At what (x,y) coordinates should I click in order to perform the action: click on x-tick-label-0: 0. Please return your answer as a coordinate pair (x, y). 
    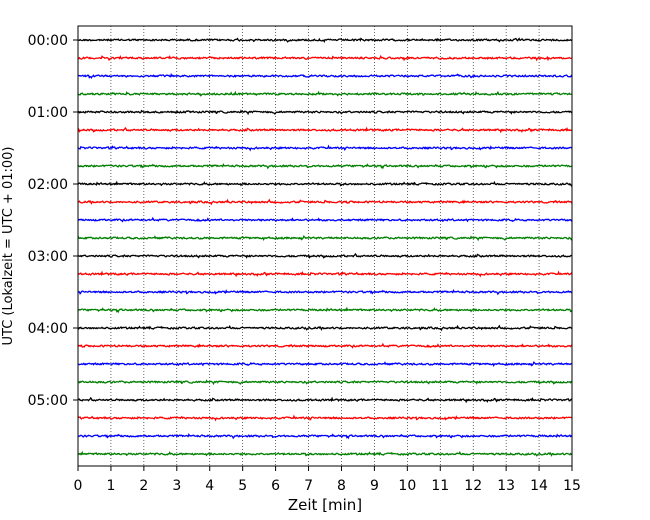
    Looking at the image, I should click on (78, 486).